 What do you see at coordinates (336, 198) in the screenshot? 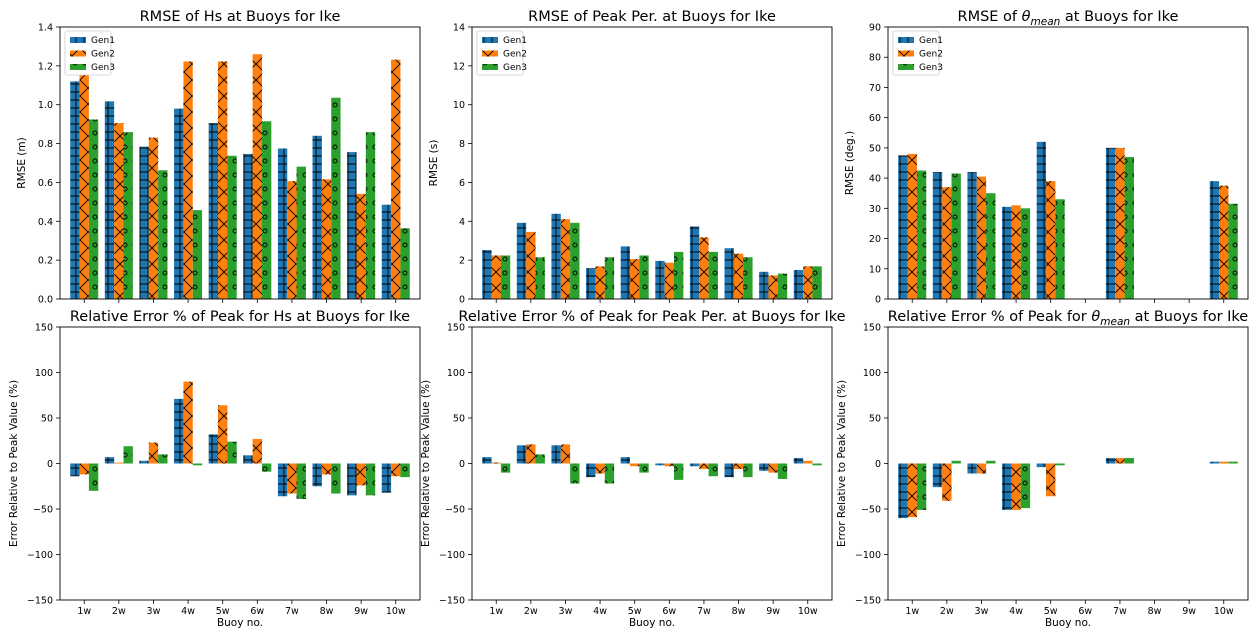
I see `bar-gen3-8w` at bounding box center [336, 198].